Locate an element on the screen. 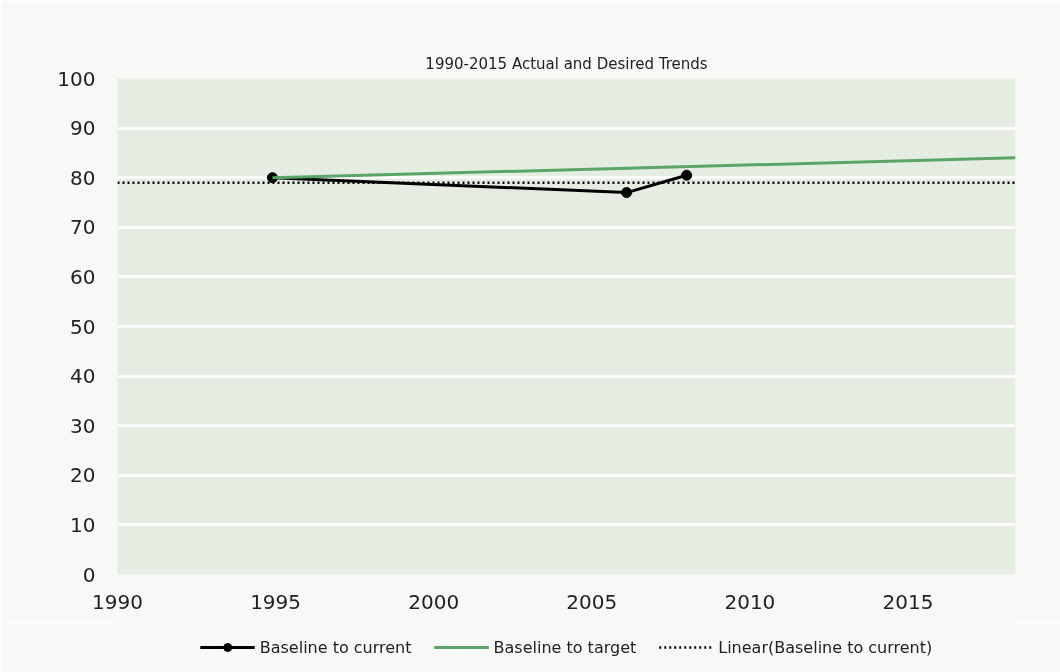 The height and width of the screenshot is (672, 1060). x-tick-label: 2015 is located at coordinates (908, 601).